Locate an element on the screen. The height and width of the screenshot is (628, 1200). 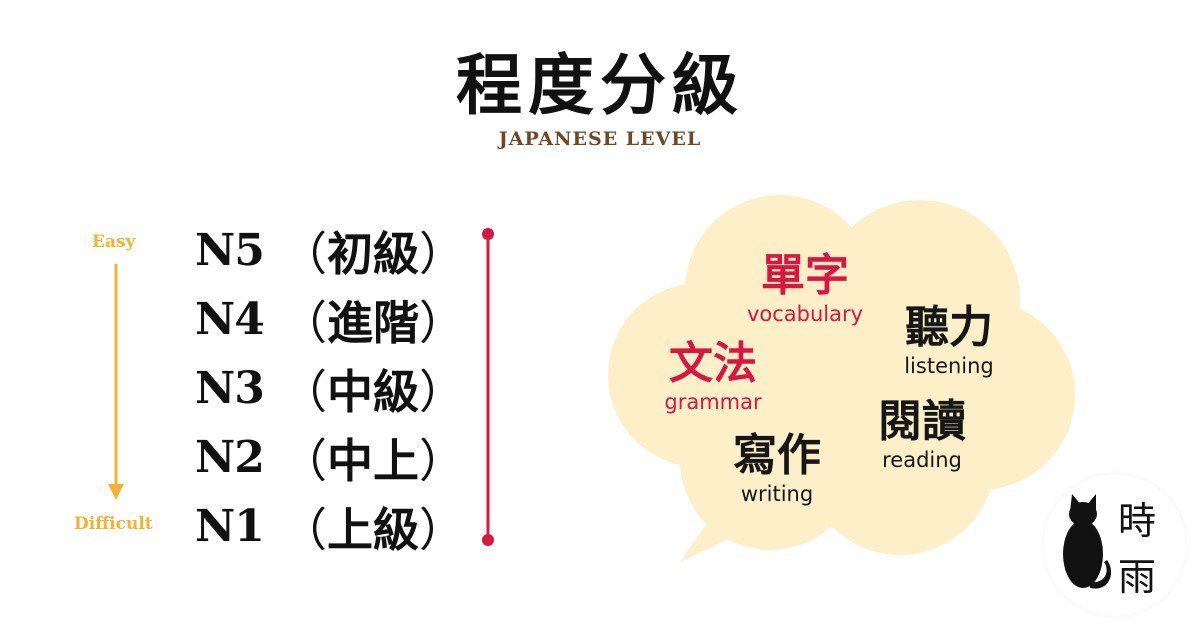
level-name: 初級 is located at coordinates (373, 253).